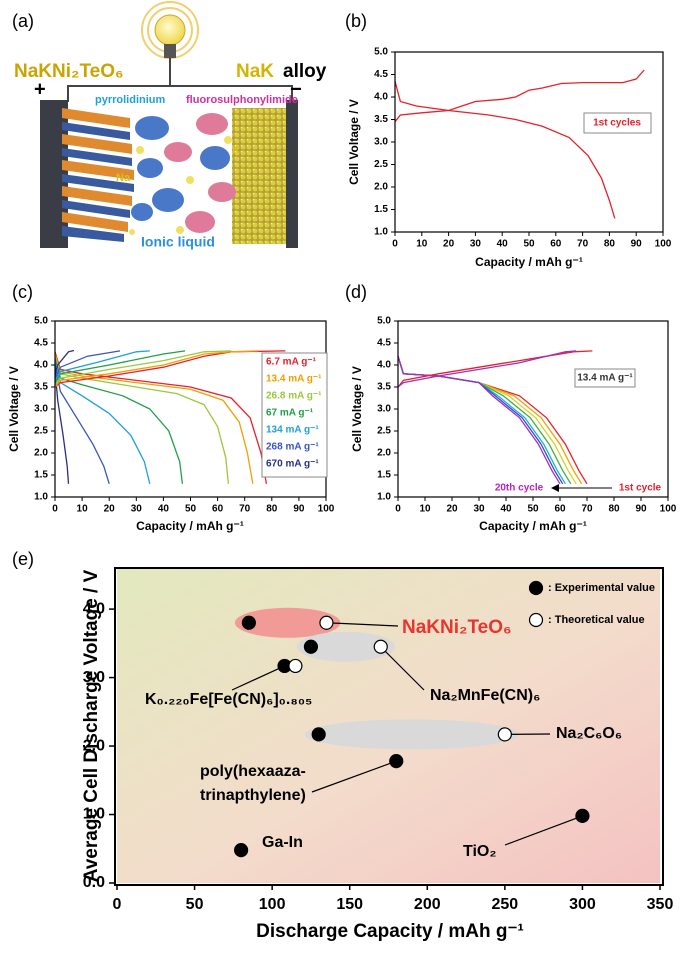  What do you see at coordinates (292, 447) in the screenshot?
I see `legend-label: 268 mA g⁻¹` at bounding box center [292, 447].